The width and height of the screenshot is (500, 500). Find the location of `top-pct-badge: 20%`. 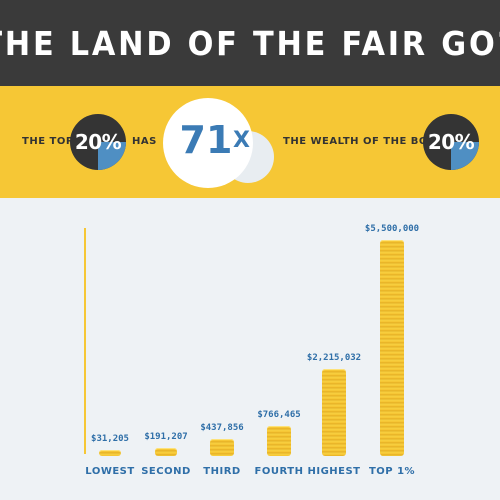

top-pct-badge: 20% is located at coordinates (98, 142).